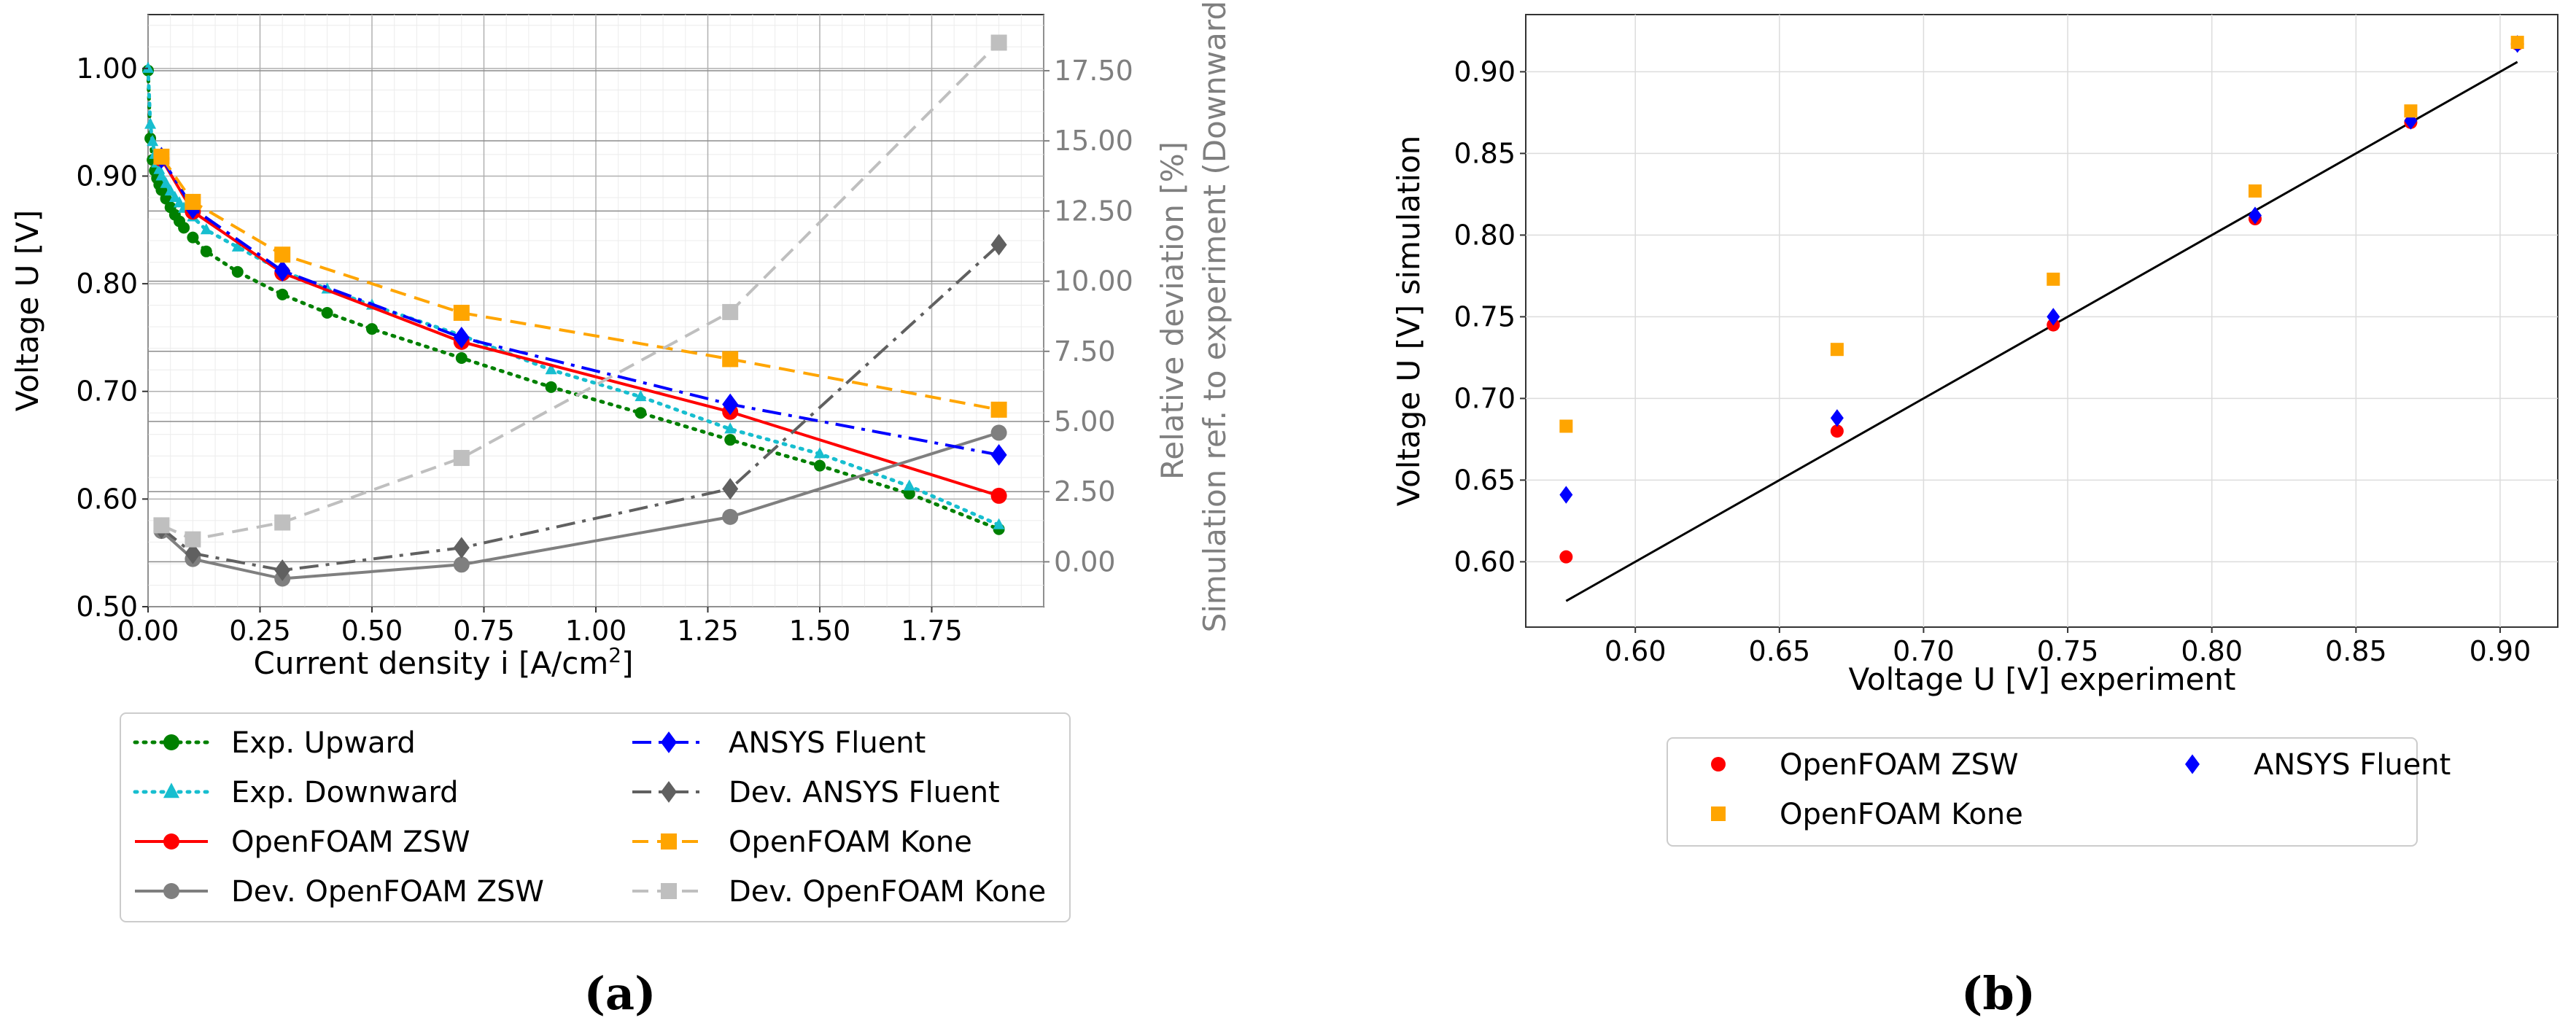 This screenshot has width=2576, height=1034. Describe the element at coordinates (1485, 398) in the screenshot. I see `chart-b-y-tick-label: 0.70` at that location.